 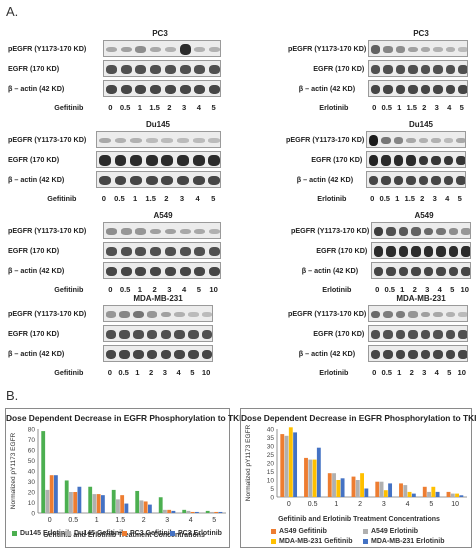 I want to click on legend-item: PC3 Gefitinib, so click(x=148, y=533).